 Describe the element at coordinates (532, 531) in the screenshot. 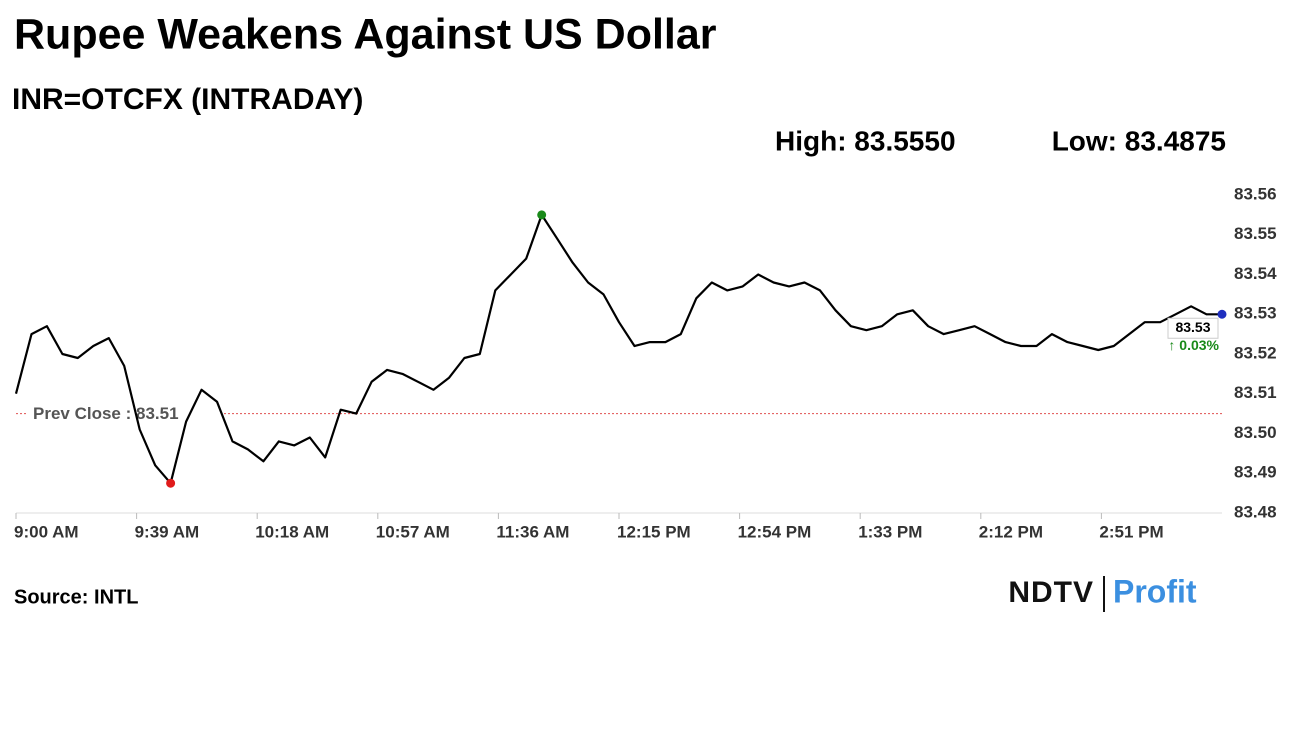

I see `x-tick-label: 11:36 AM` at that location.